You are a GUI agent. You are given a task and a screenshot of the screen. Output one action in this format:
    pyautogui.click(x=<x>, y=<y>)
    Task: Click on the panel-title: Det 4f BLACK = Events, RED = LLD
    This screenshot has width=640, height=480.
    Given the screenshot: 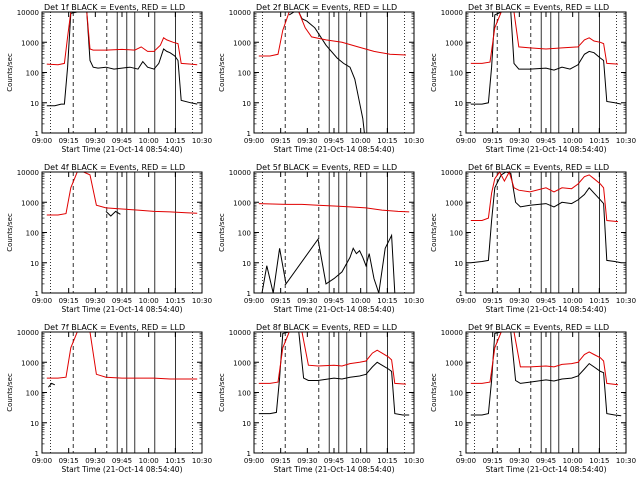 What is the action you would take?
    pyautogui.click(x=114, y=167)
    